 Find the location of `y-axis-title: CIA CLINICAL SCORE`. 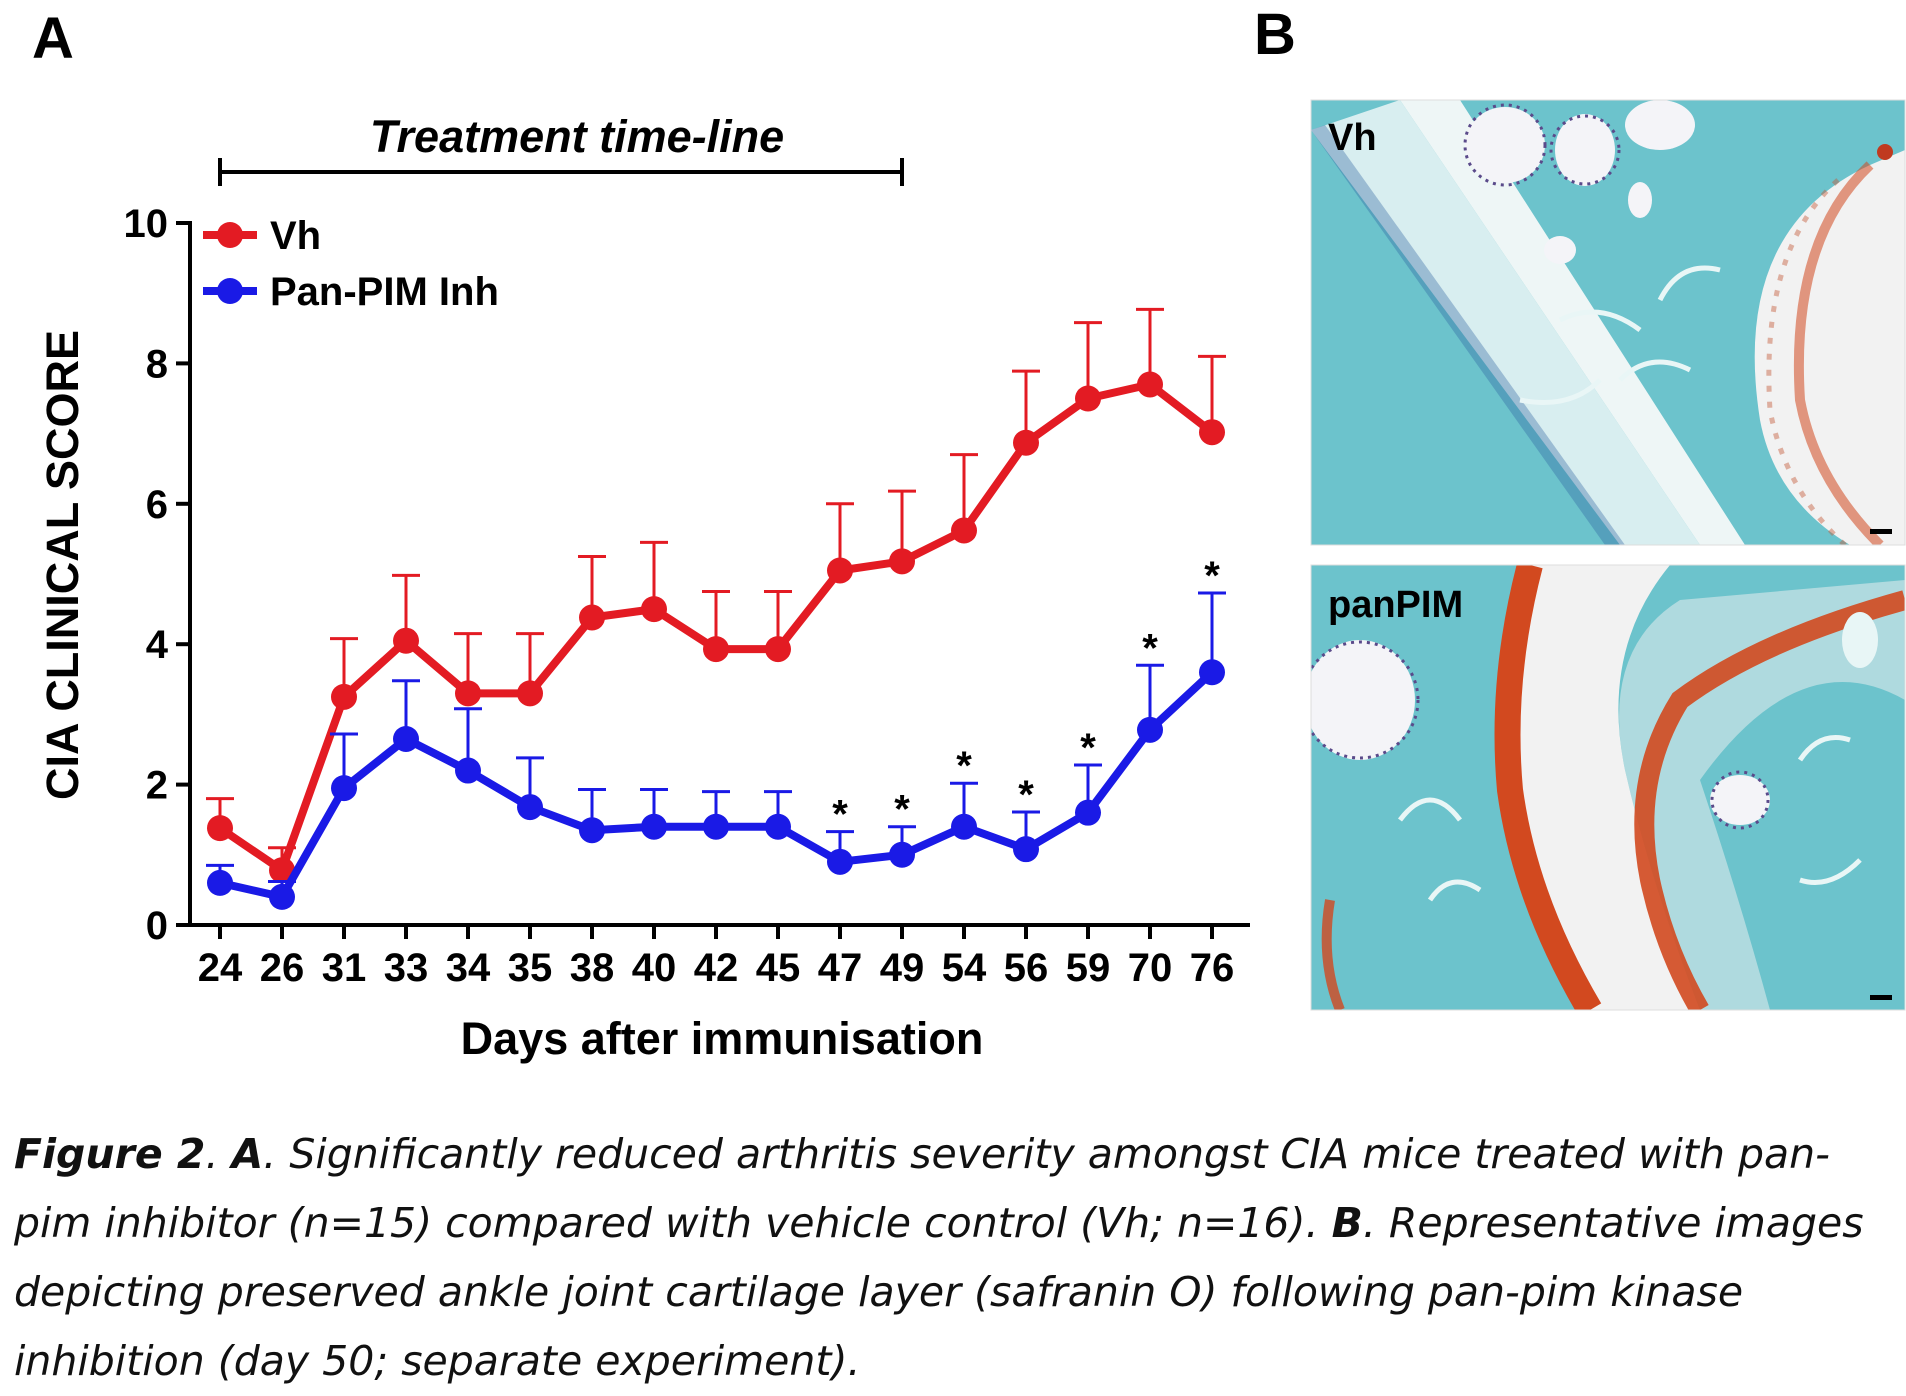

y-axis-title: CIA CLINICAL SCORE is located at coordinates (62, 565).